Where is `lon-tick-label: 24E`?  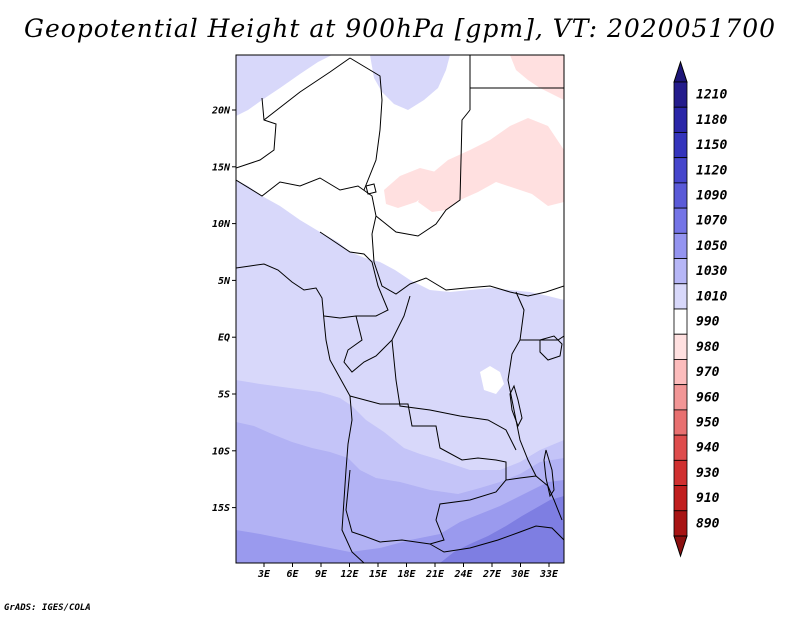 lon-tick-label: 24E is located at coordinates (463, 574).